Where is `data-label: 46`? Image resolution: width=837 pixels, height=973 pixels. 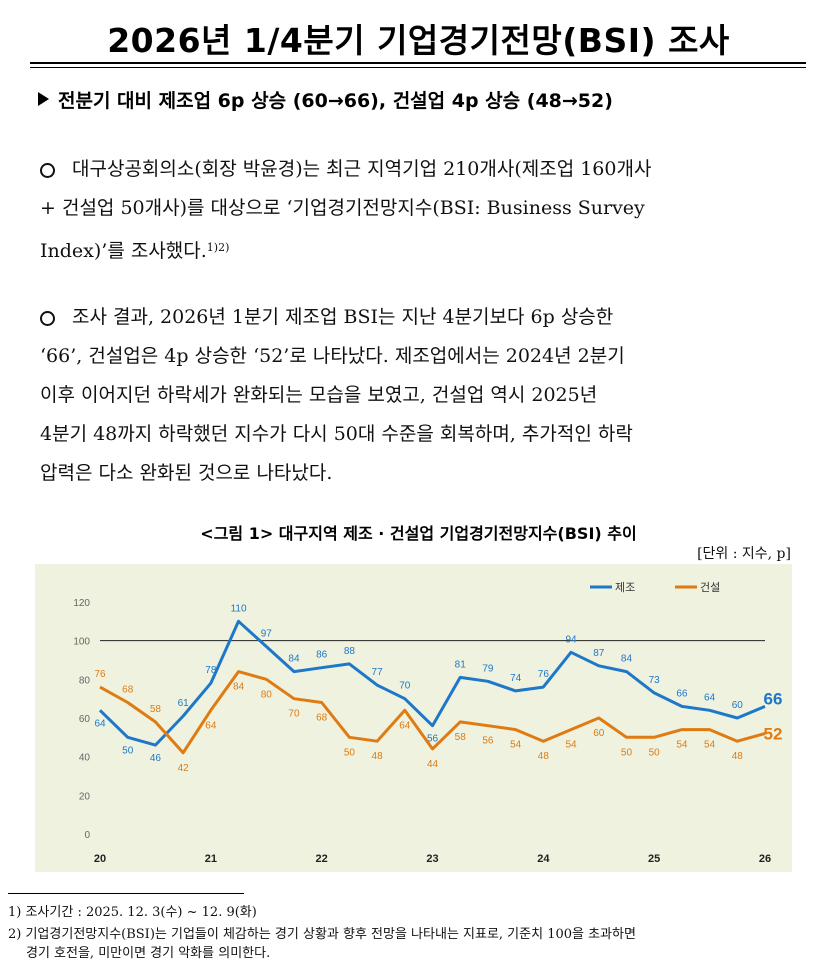
data-label: 46 is located at coordinates (156, 758).